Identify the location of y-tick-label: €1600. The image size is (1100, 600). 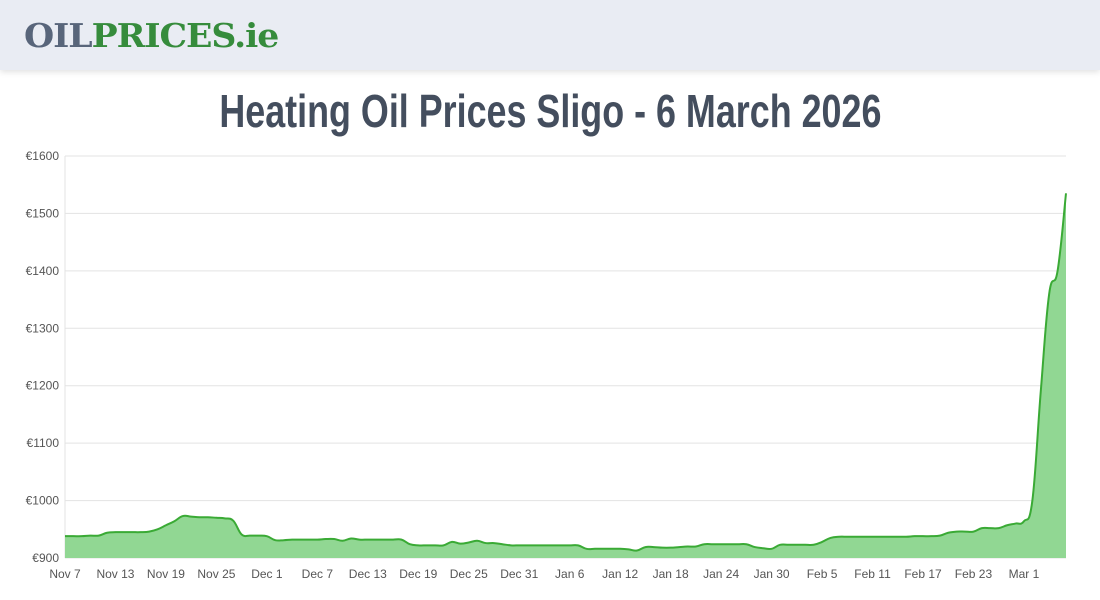
(43, 156).